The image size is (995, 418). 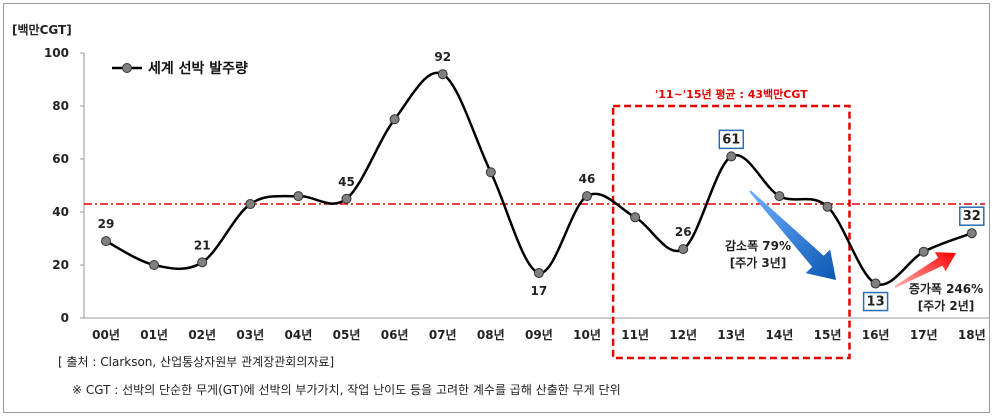 What do you see at coordinates (491, 335) in the screenshot?
I see `x-tick-label: 08년` at bounding box center [491, 335].